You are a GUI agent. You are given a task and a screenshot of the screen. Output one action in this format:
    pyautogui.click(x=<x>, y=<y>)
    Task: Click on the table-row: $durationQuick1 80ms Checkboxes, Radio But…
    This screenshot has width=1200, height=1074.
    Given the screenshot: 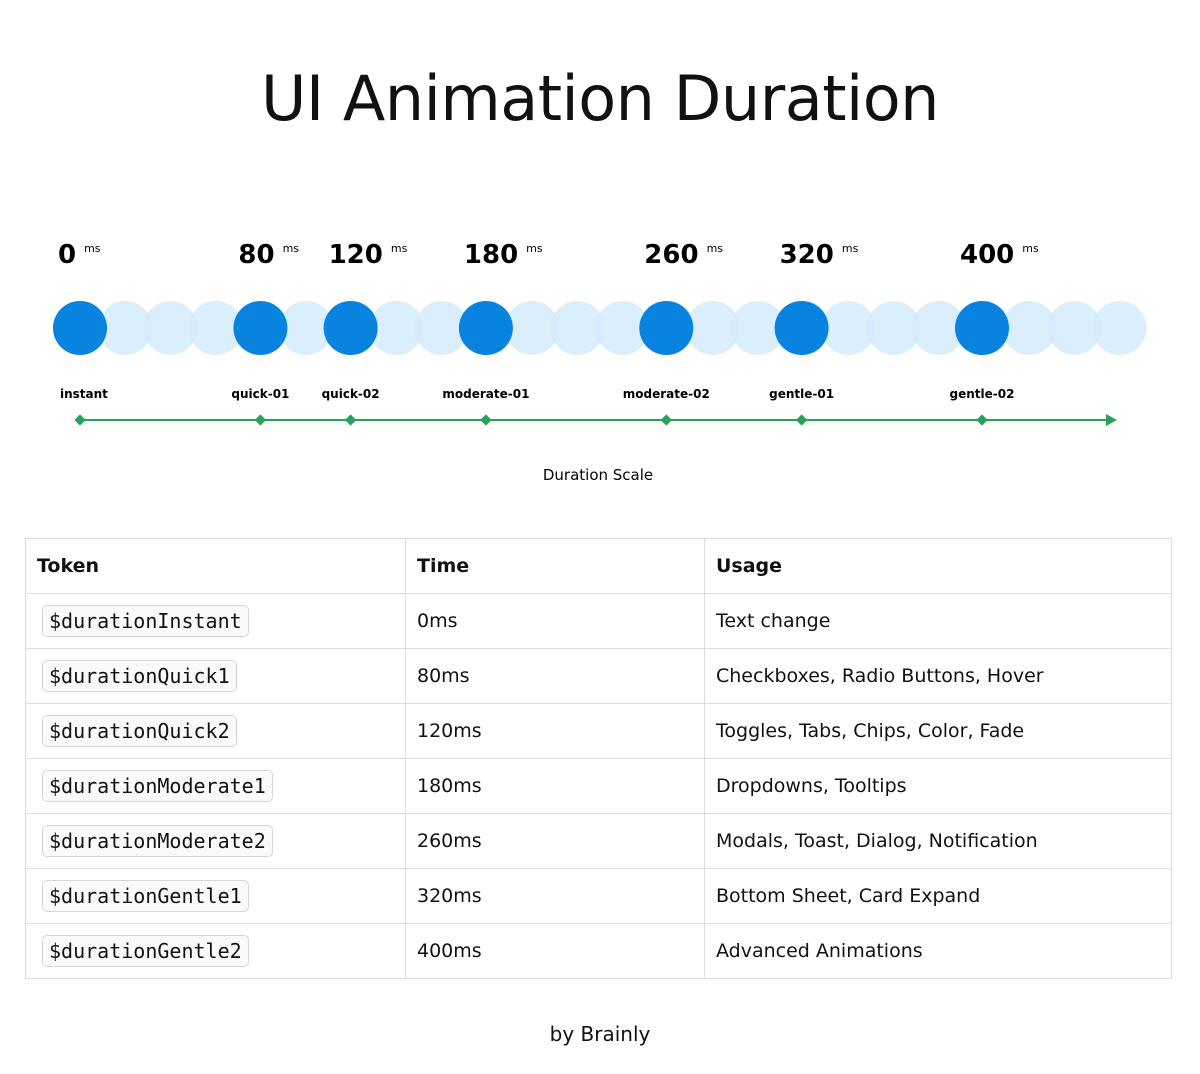 What is the action you would take?
    pyautogui.click(x=598, y=676)
    